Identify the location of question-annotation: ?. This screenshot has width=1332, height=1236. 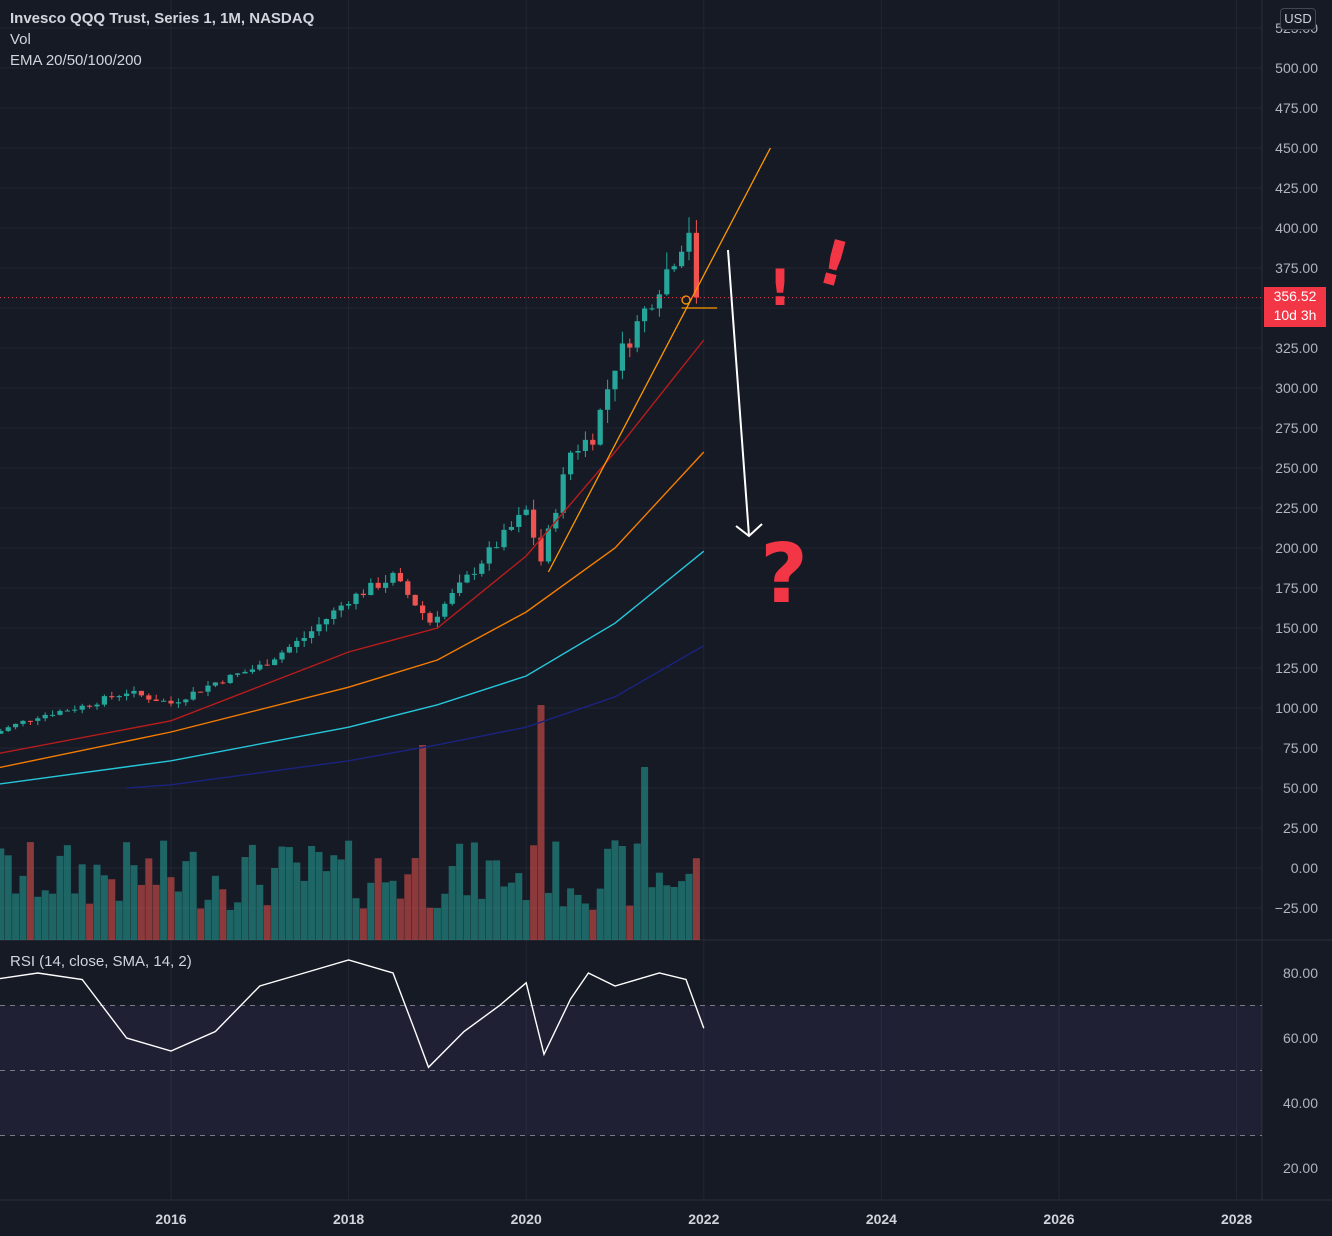
(784, 574).